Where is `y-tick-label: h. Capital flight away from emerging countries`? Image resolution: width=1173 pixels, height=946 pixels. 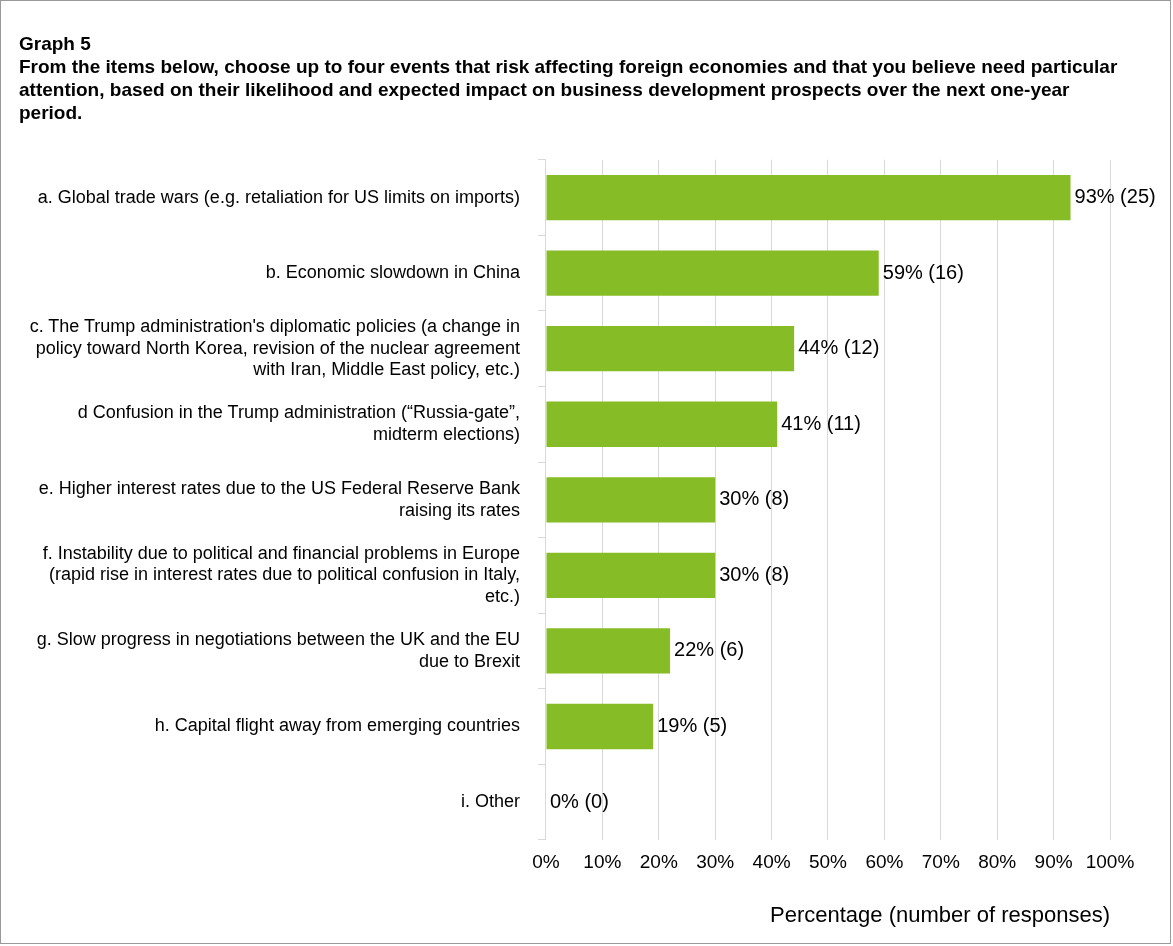
y-tick-label: h. Capital flight away from emerging countries is located at coordinates (337, 725).